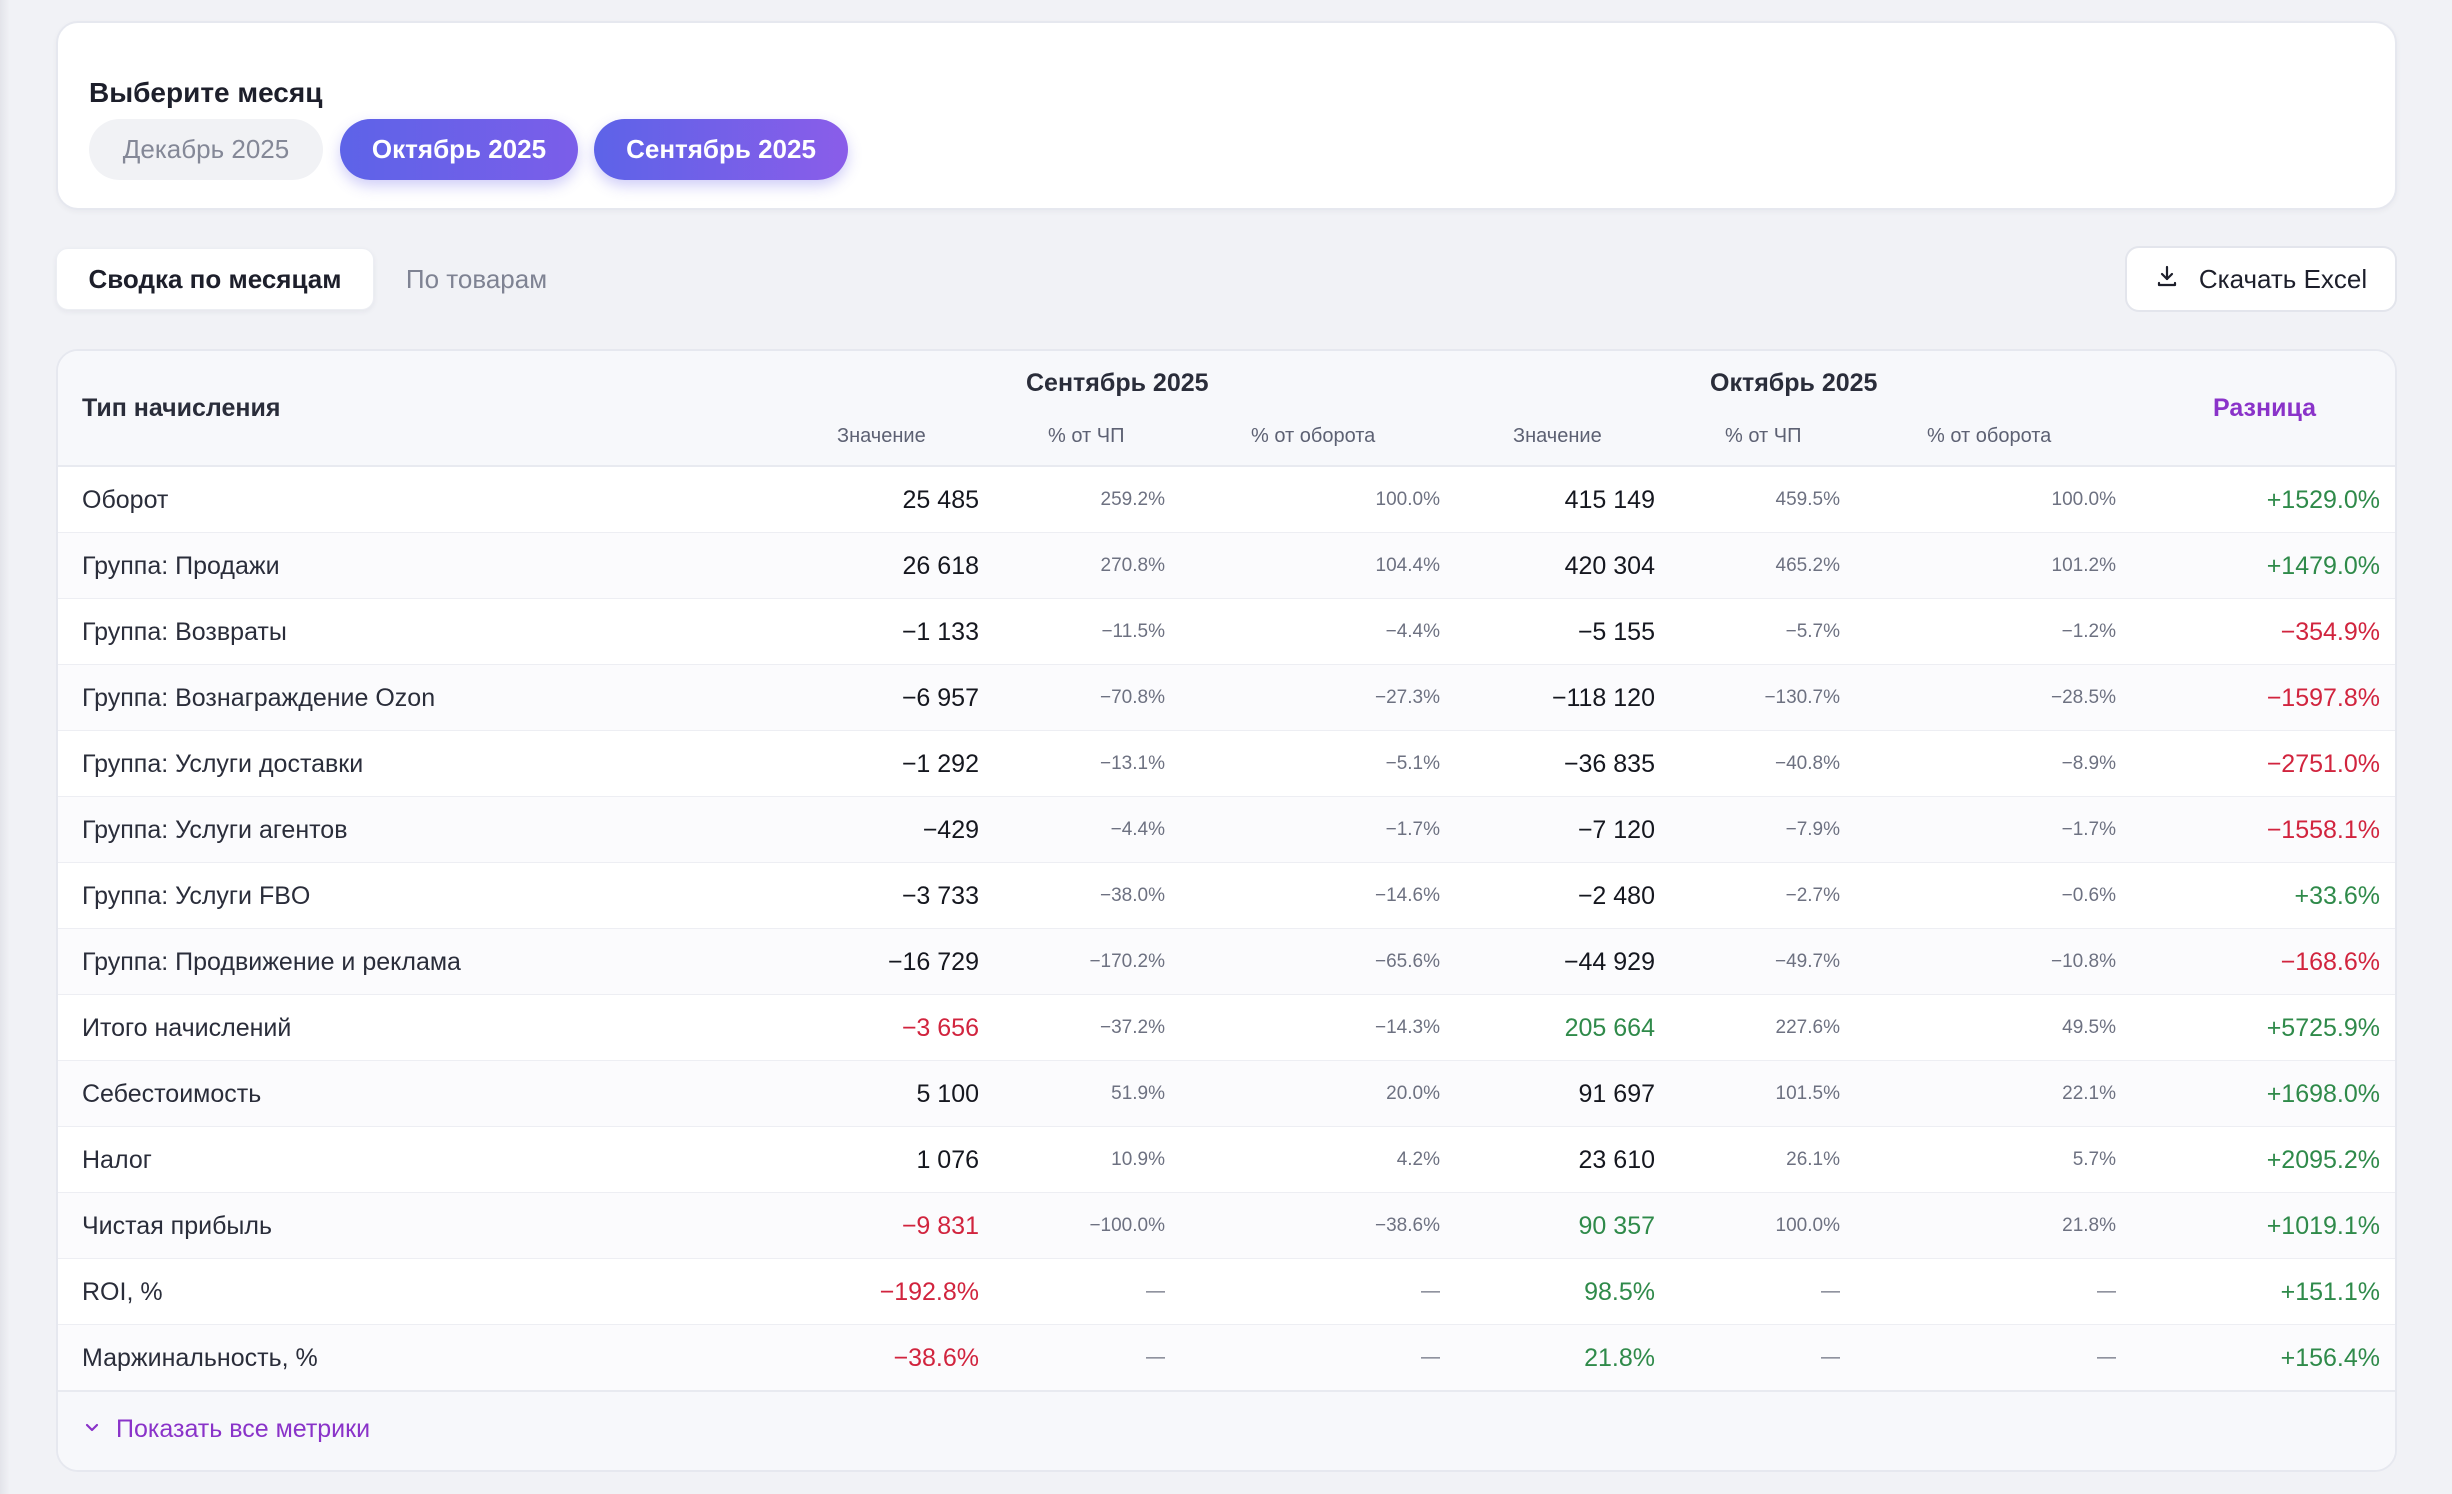 This screenshot has height=1494, width=2452. Describe the element at coordinates (1619, 1292) in the screenshot. I see `cell-p2-value: 98.5%` at that location.